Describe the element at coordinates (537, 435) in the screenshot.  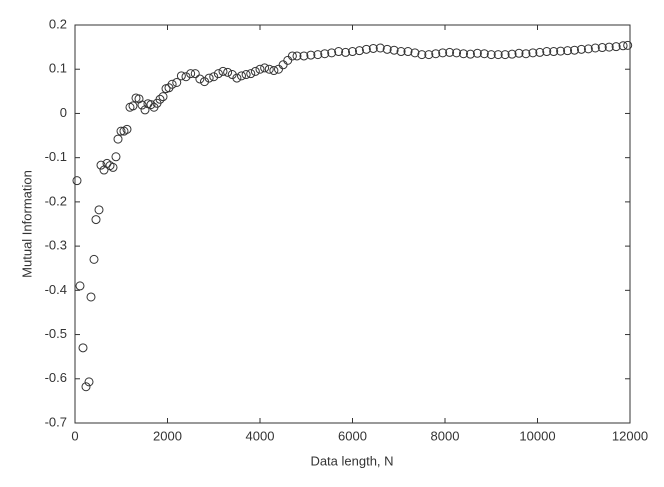
I see `x-tick-label: 10000` at that location.